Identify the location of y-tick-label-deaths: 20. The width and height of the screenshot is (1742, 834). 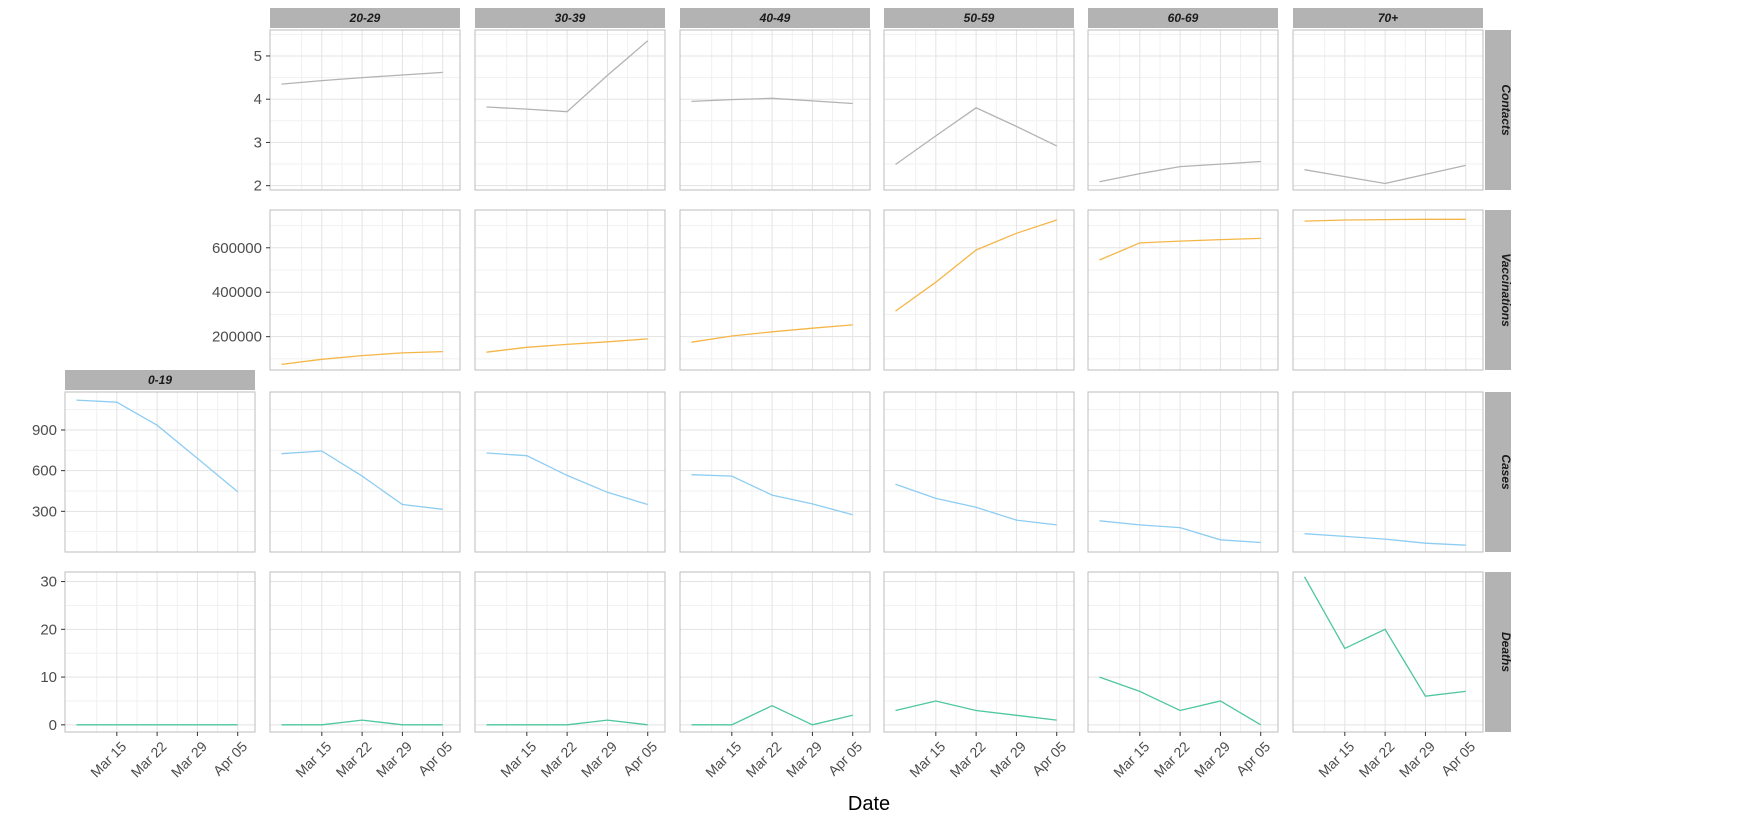
(48, 629).